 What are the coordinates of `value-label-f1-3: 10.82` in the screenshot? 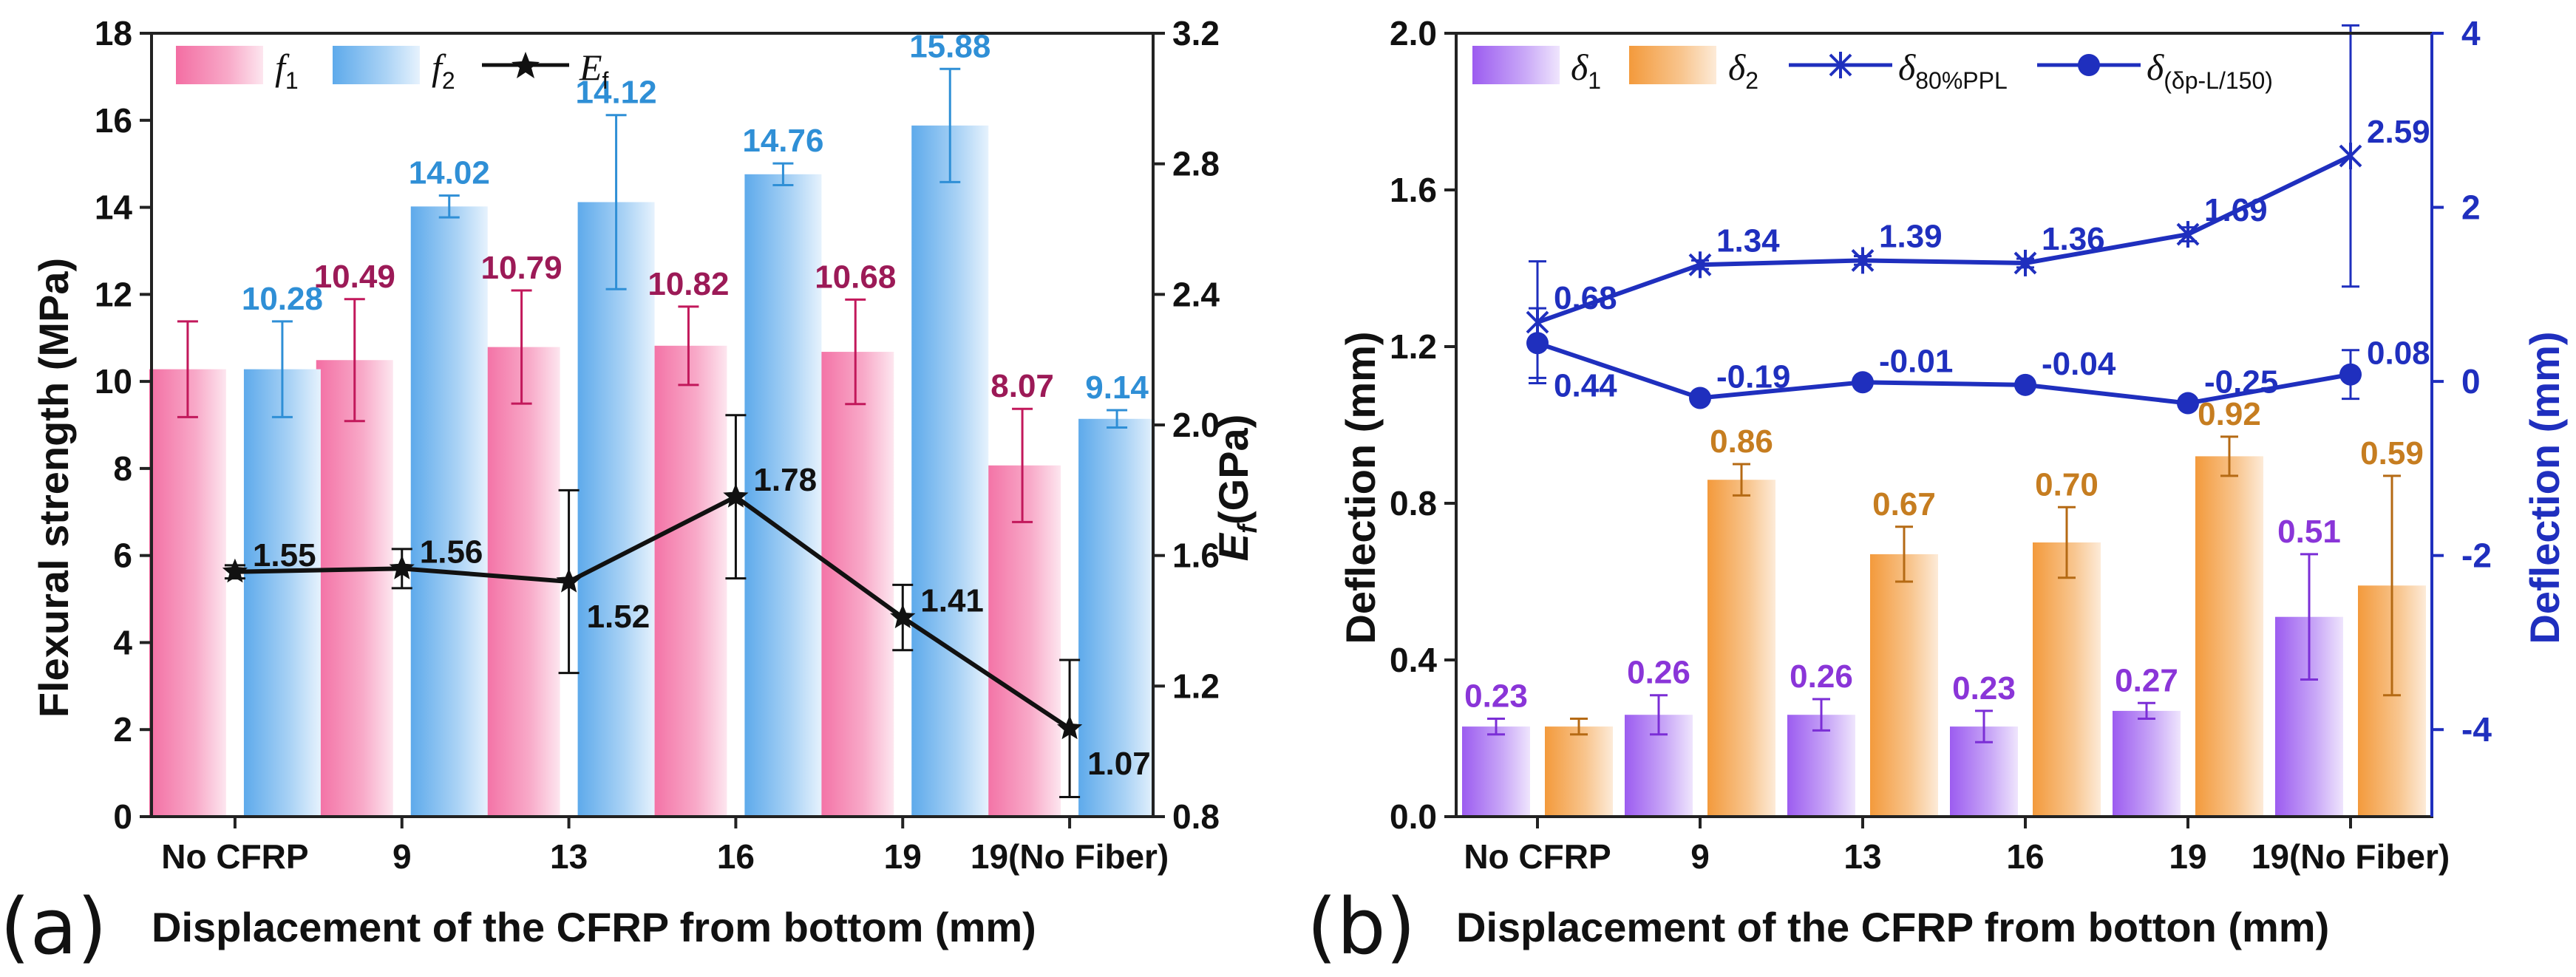 It's located at (688, 284).